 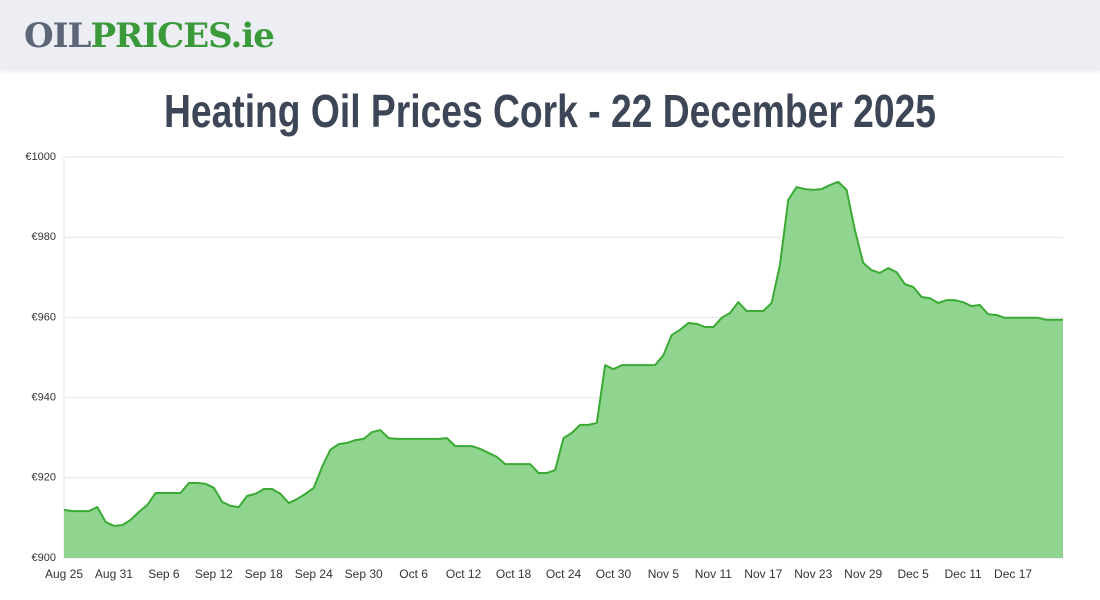 What do you see at coordinates (863, 574) in the screenshot?
I see `x-tick-label: Nov 29` at bounding box center [863, 574].